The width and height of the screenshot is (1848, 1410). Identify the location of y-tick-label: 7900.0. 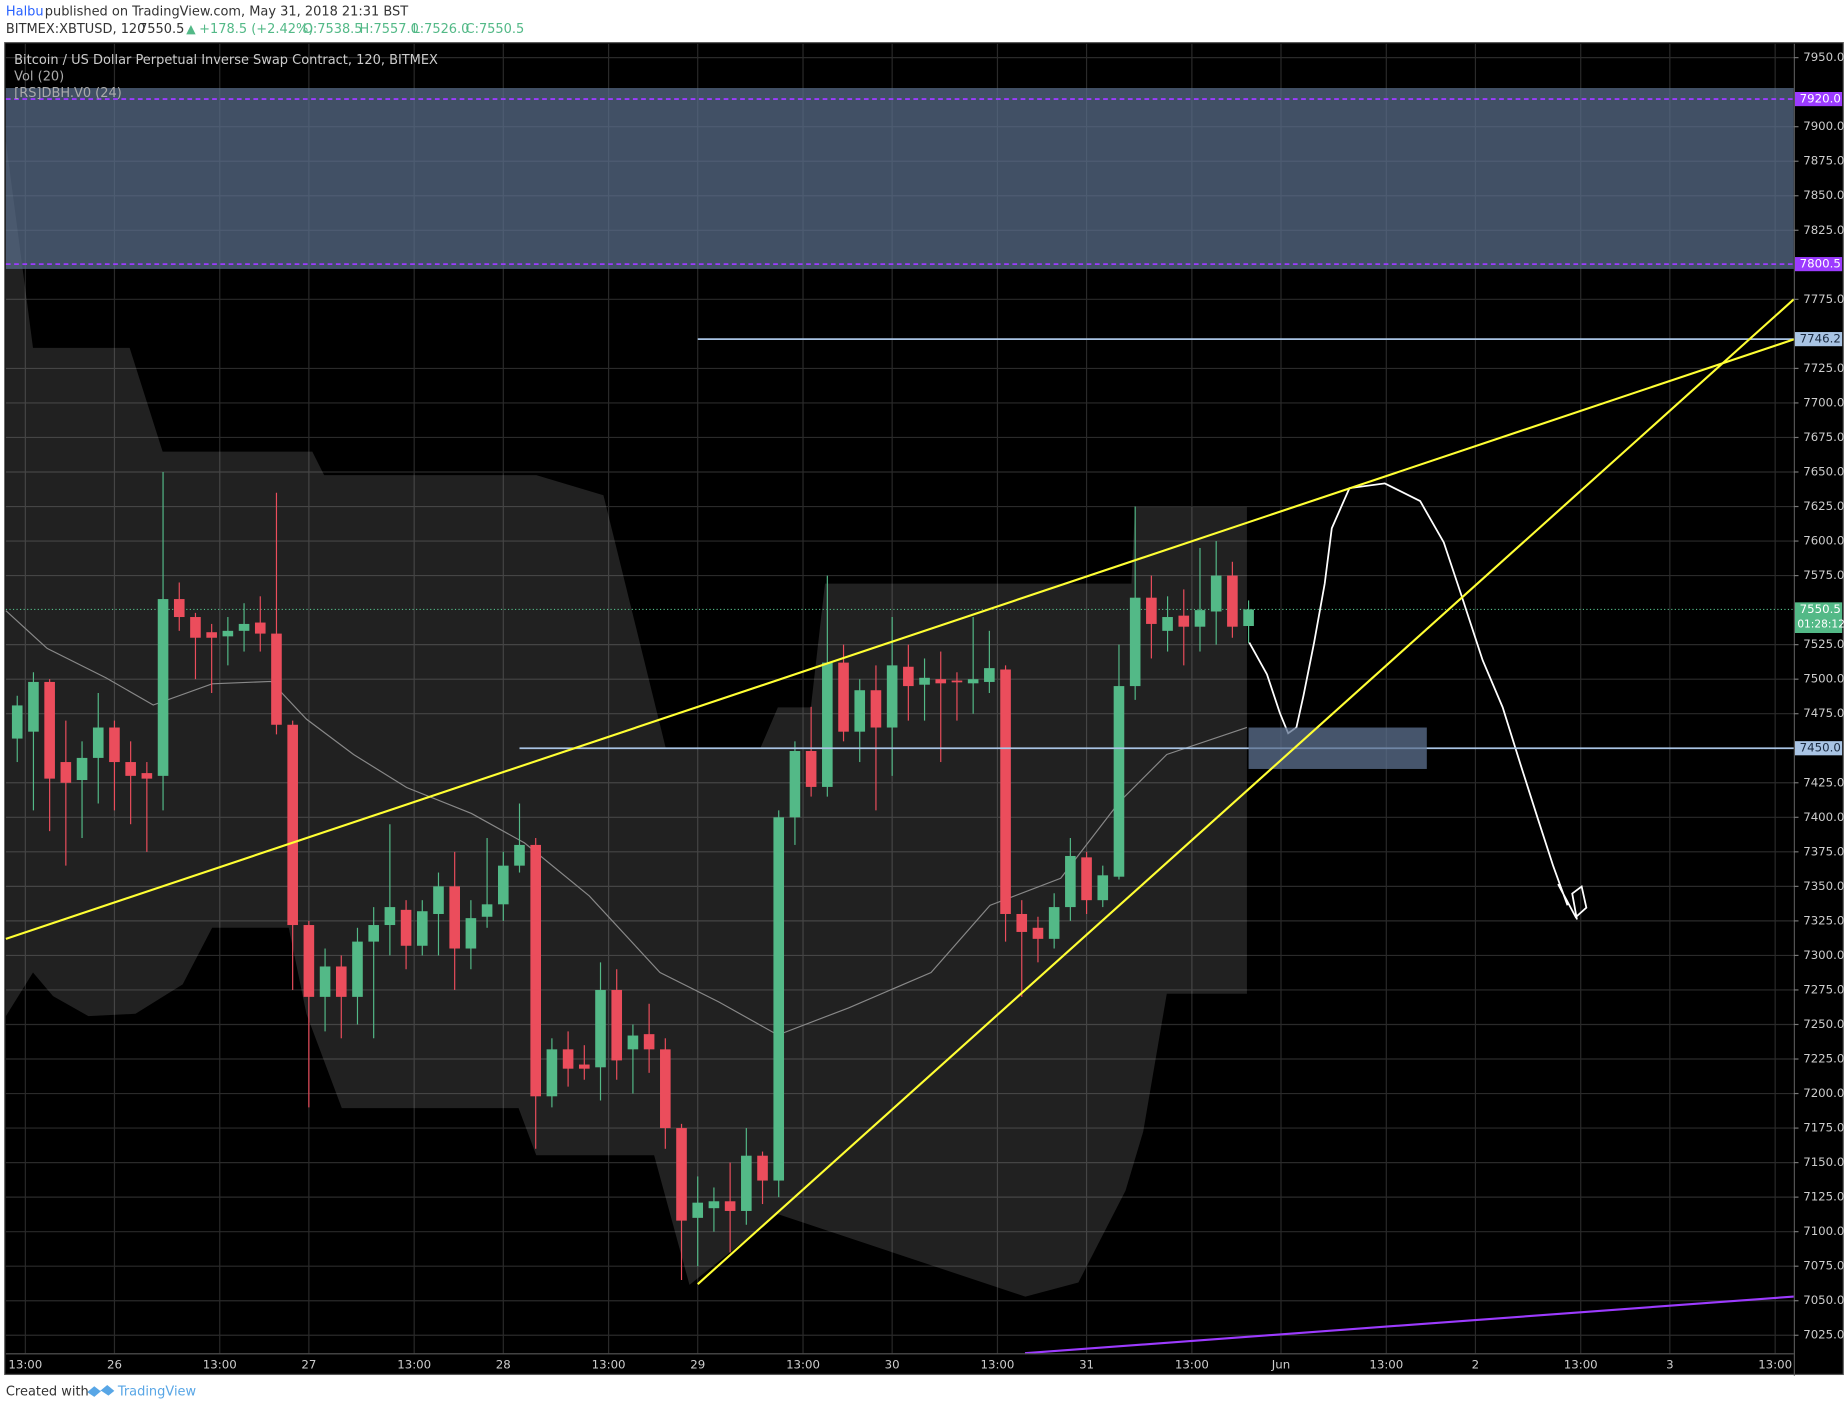
(1823, 126).